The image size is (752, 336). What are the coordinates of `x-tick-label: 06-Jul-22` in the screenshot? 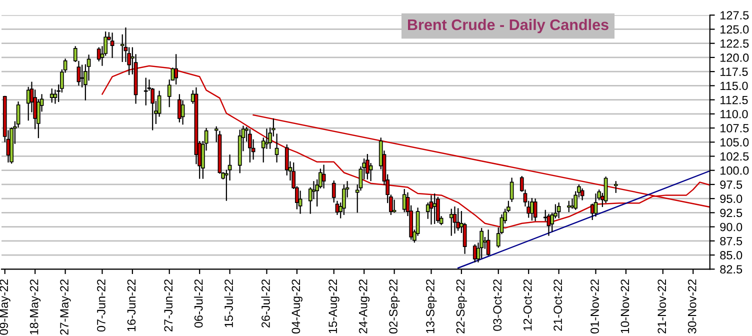 It's located at (198, 303).